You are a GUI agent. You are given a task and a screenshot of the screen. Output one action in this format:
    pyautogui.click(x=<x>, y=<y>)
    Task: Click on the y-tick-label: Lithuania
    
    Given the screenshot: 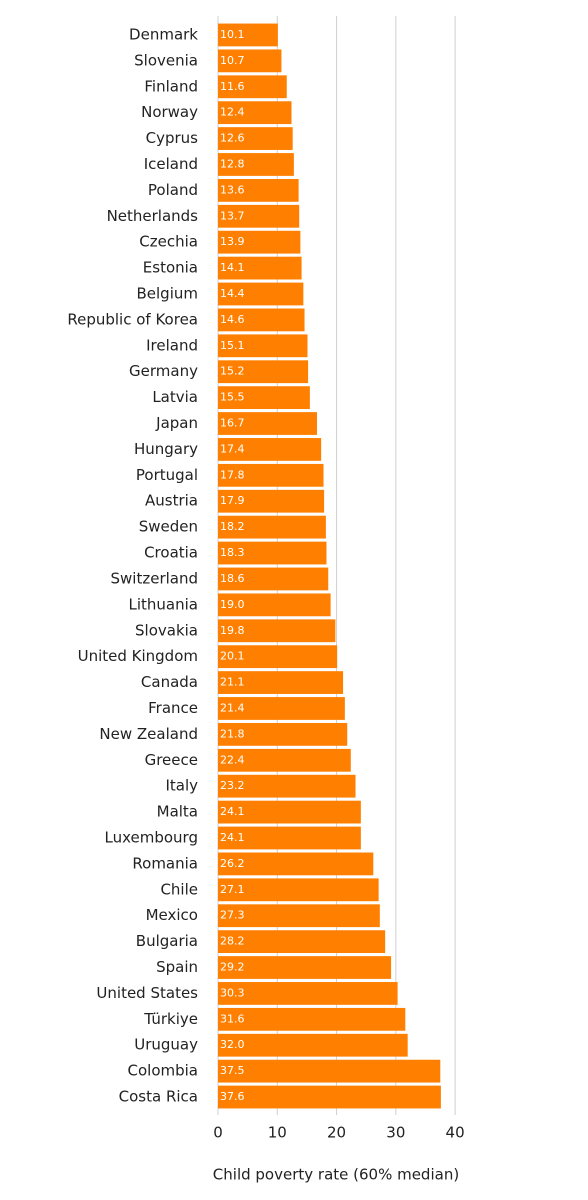 What is the action you would take?
    pyautogui.click(x=163, y=604)
    